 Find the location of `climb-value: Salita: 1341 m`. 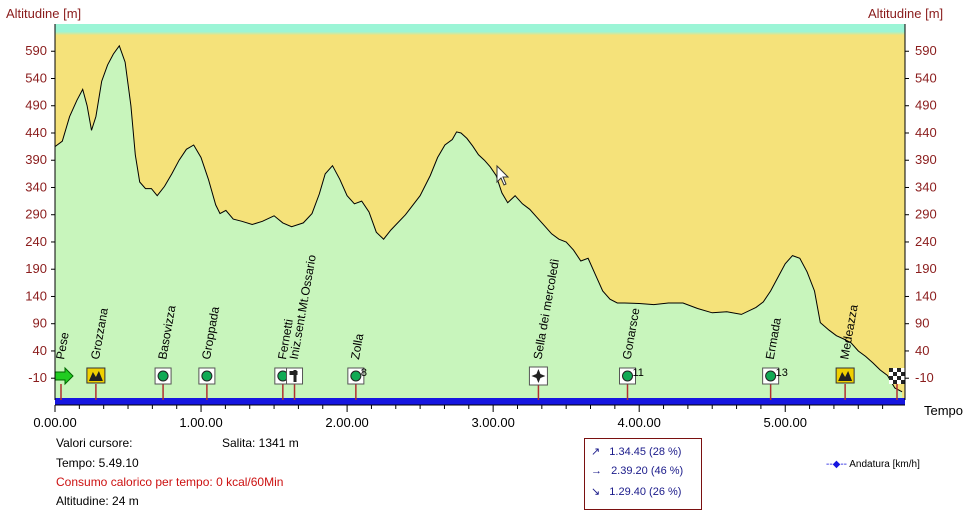

climb-value: Salita: 1341 m is located at coordinates (260, 443).